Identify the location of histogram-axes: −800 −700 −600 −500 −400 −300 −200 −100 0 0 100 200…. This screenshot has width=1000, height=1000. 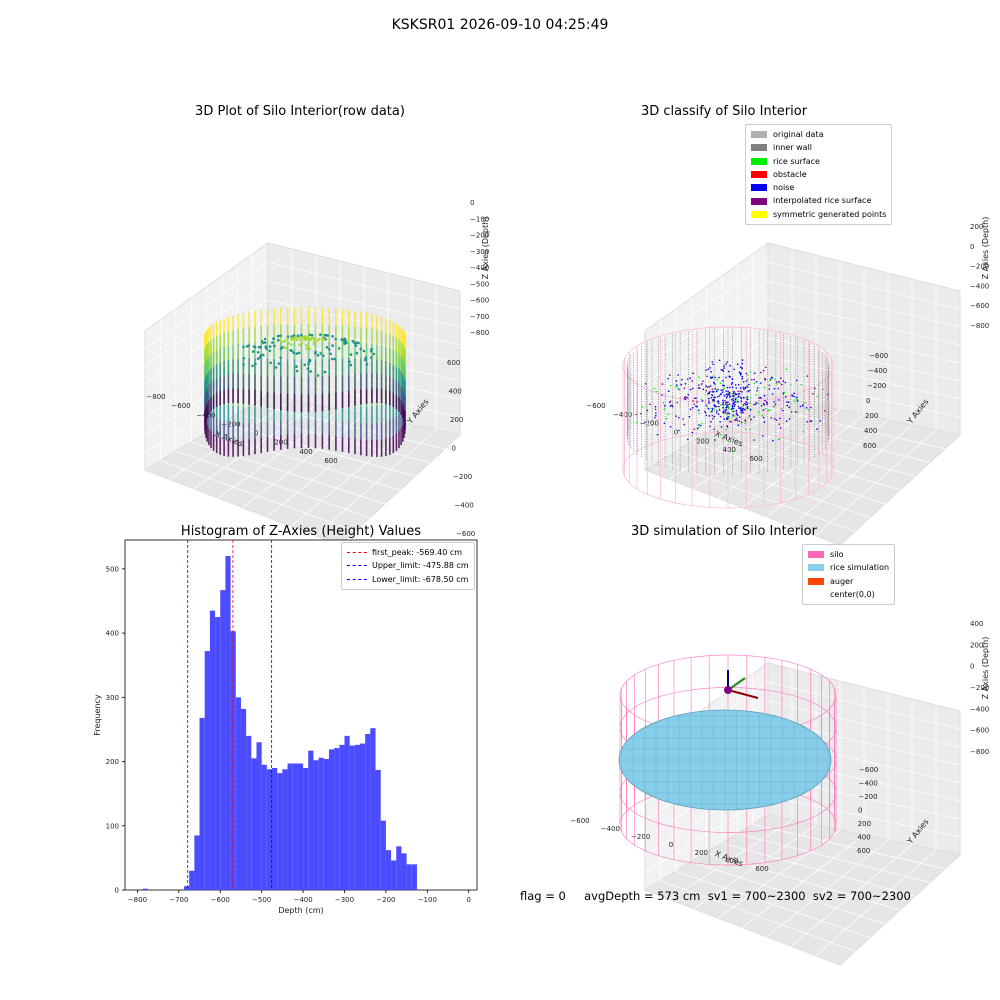
(285, 727).